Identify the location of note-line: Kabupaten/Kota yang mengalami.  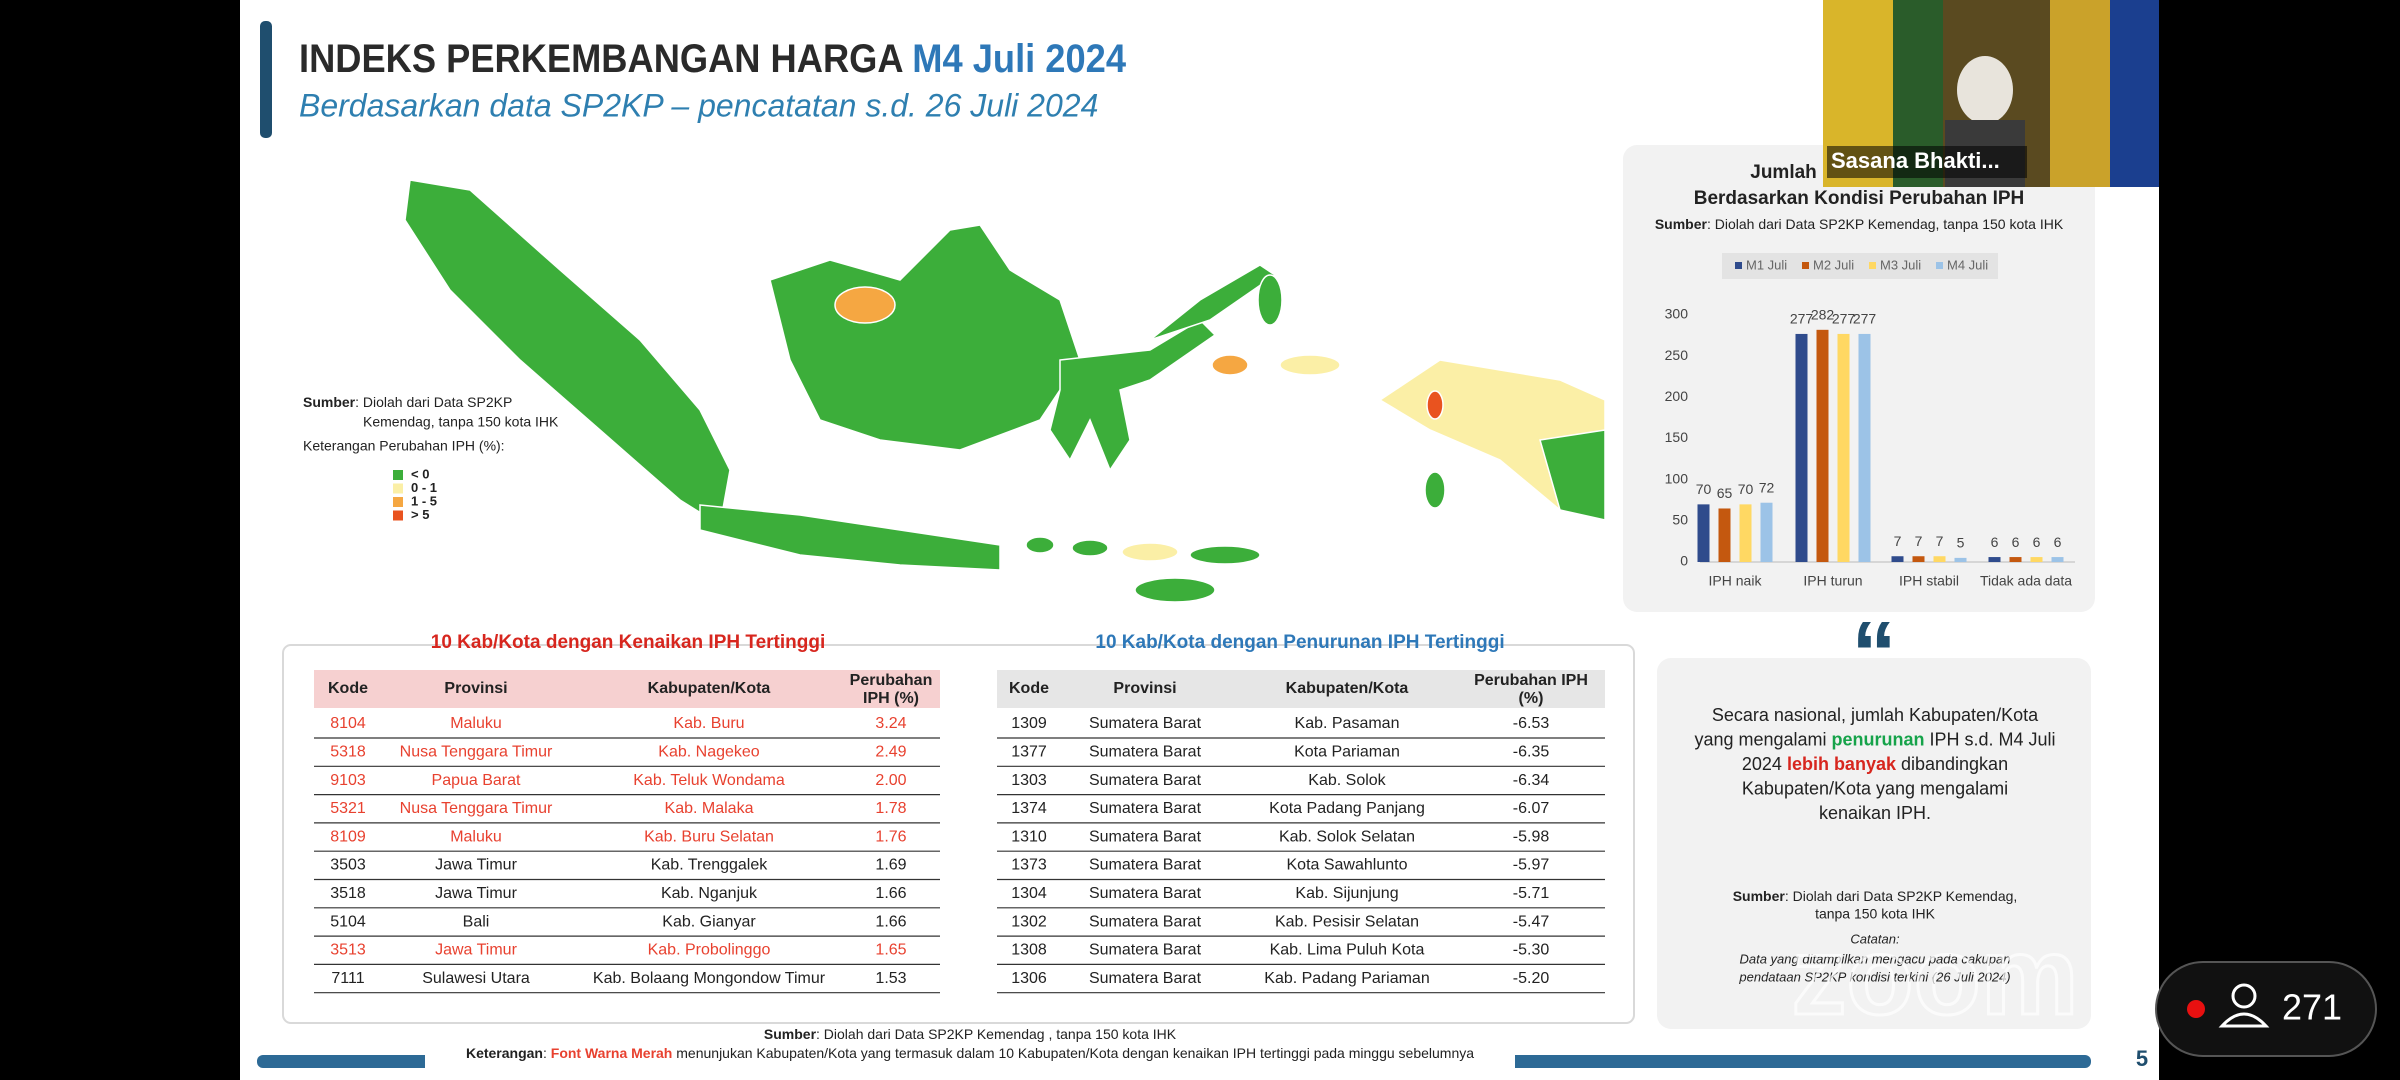
(1875, 788).